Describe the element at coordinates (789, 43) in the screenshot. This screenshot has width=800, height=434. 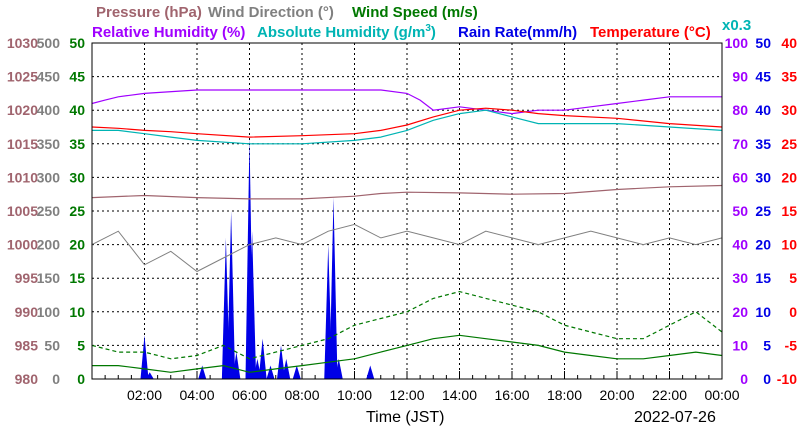
I see `tick-temperature: 40` at that location.